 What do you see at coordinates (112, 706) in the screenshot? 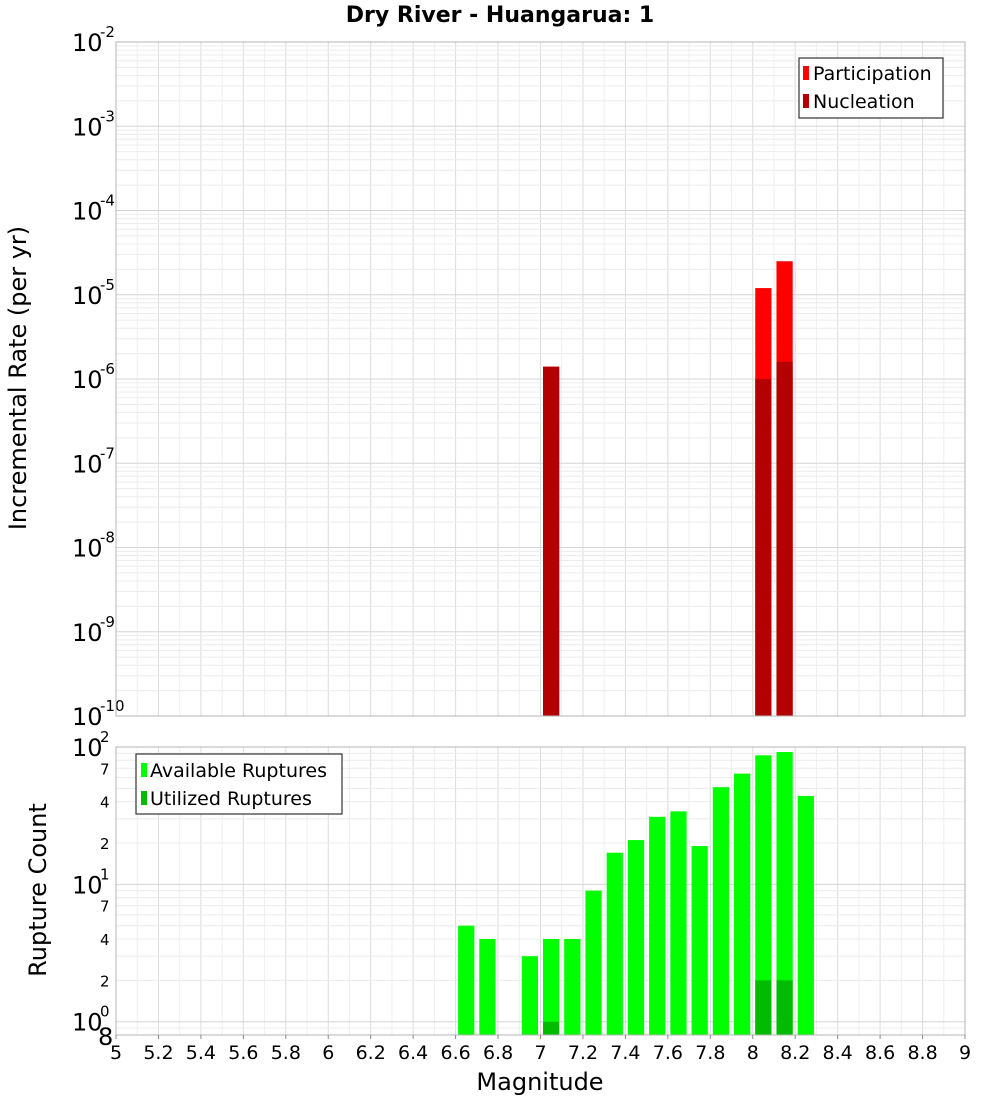
I see `y-tick-label-exponent: -10` at bounding box center [112, 706].